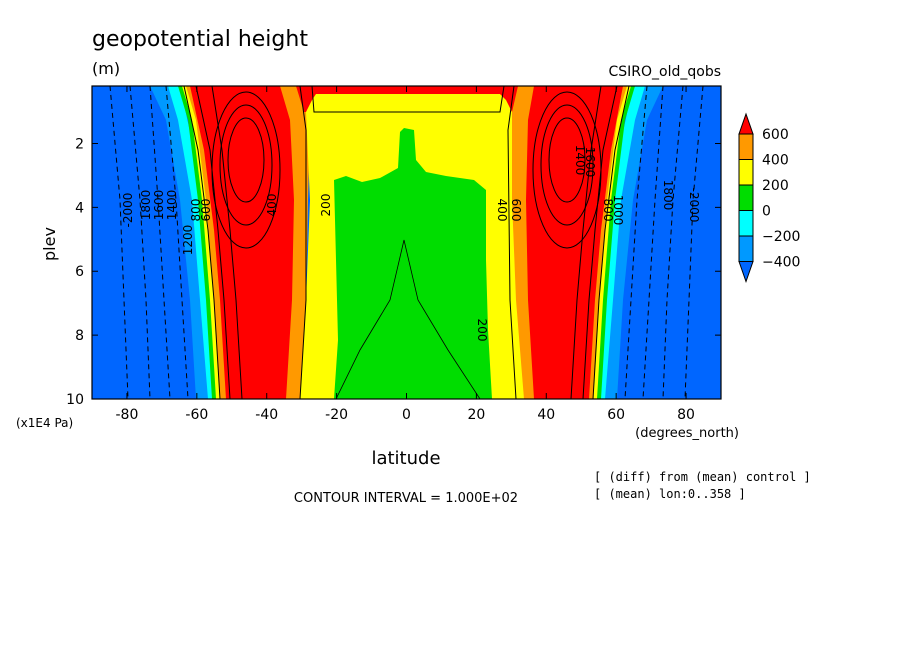  Describe the element at coordinates (79, 336) in the screenshot. I see `y-tick-label: 8` at that location.